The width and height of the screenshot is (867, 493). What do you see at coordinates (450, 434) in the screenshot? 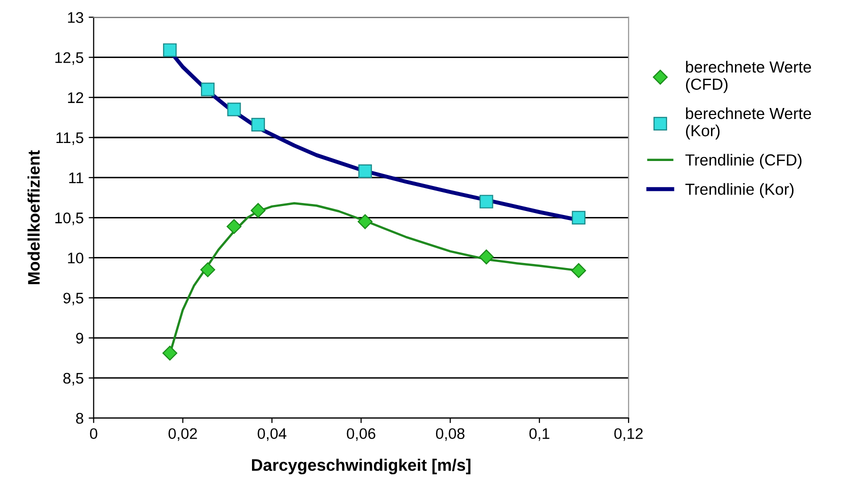
I see `x-tick-label: 0,08` at bounding box center [450, 434].